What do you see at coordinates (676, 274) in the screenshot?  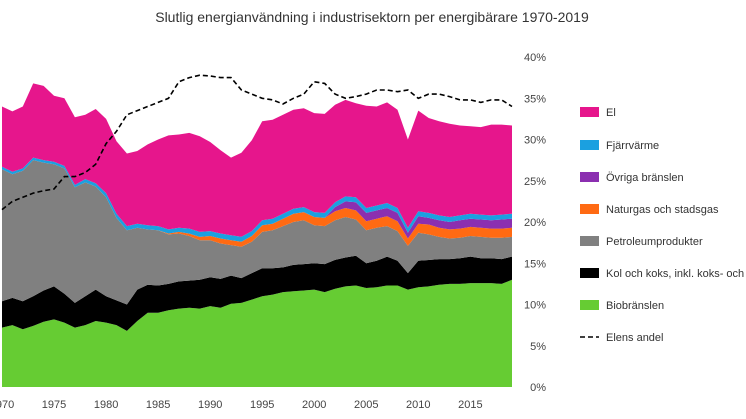 I see `legend-label: Kol och koks, inkl. koks- och m` at bounding box center [676, 274].